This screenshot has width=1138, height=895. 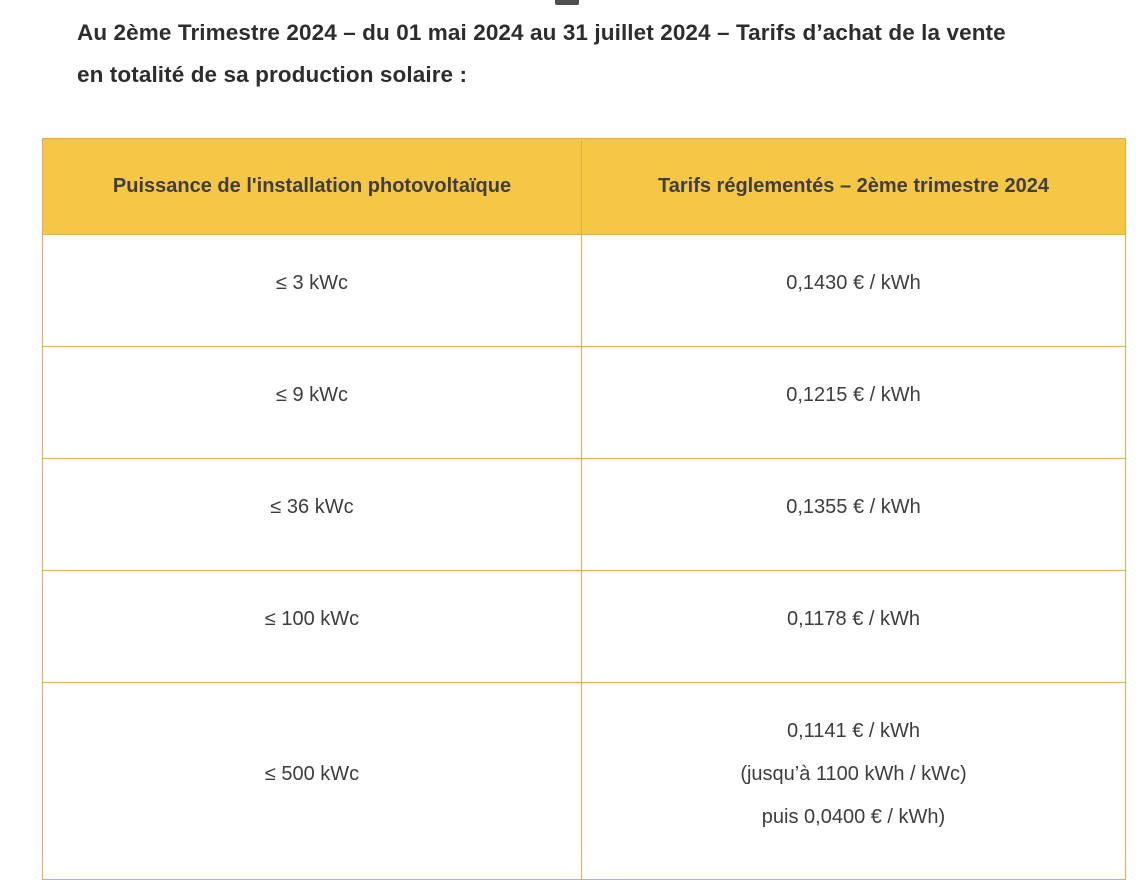 What do you see at coordinates (567, 2) in the screenshot?
I see `cropped-element-fragment` at bounding box center [567, 2].